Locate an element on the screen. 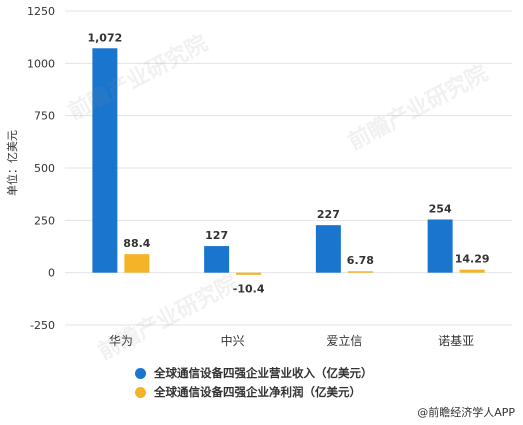 The height and width of the screenshot is (425, 523). y-tick-label: 250 is located at coordinates (44, 220).